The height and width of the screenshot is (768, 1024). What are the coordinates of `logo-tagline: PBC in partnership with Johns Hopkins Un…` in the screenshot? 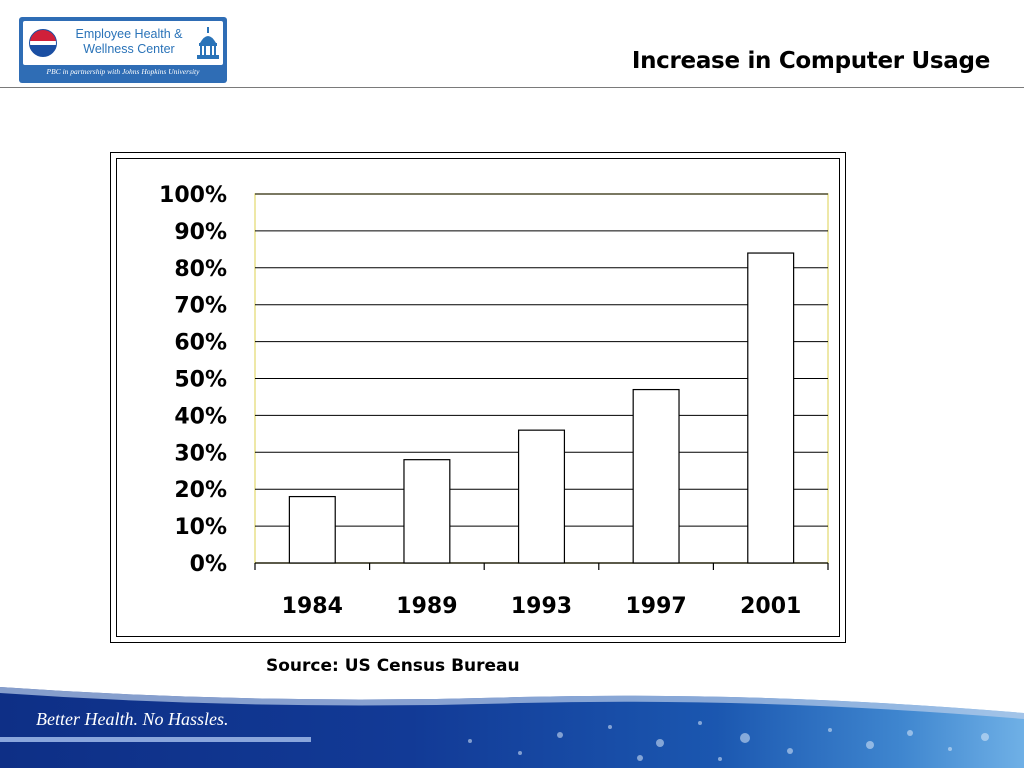 It's located at (123, 71).